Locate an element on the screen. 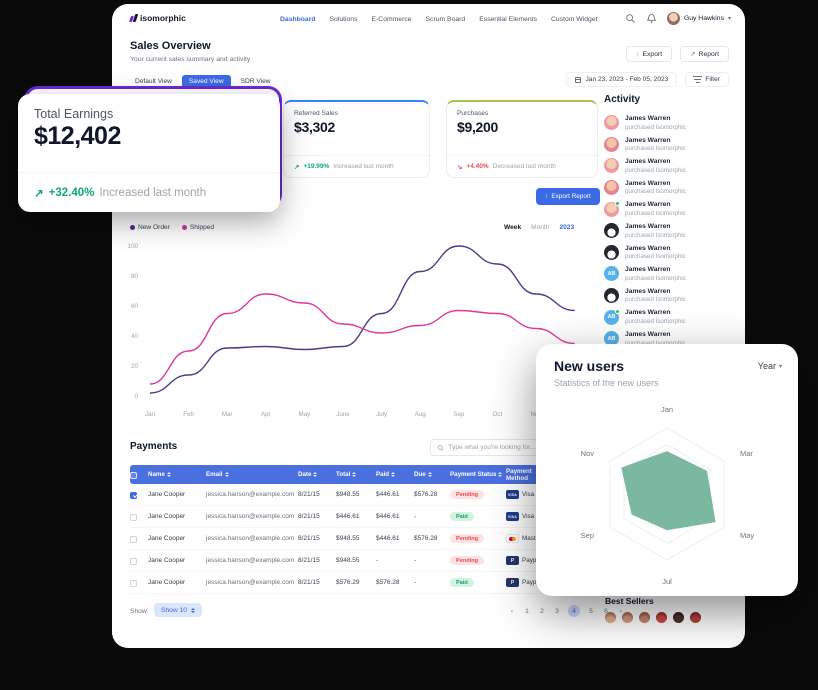 This screenshot has width=818, height=690. page-5: 5 is located at coordinates (591, 611).